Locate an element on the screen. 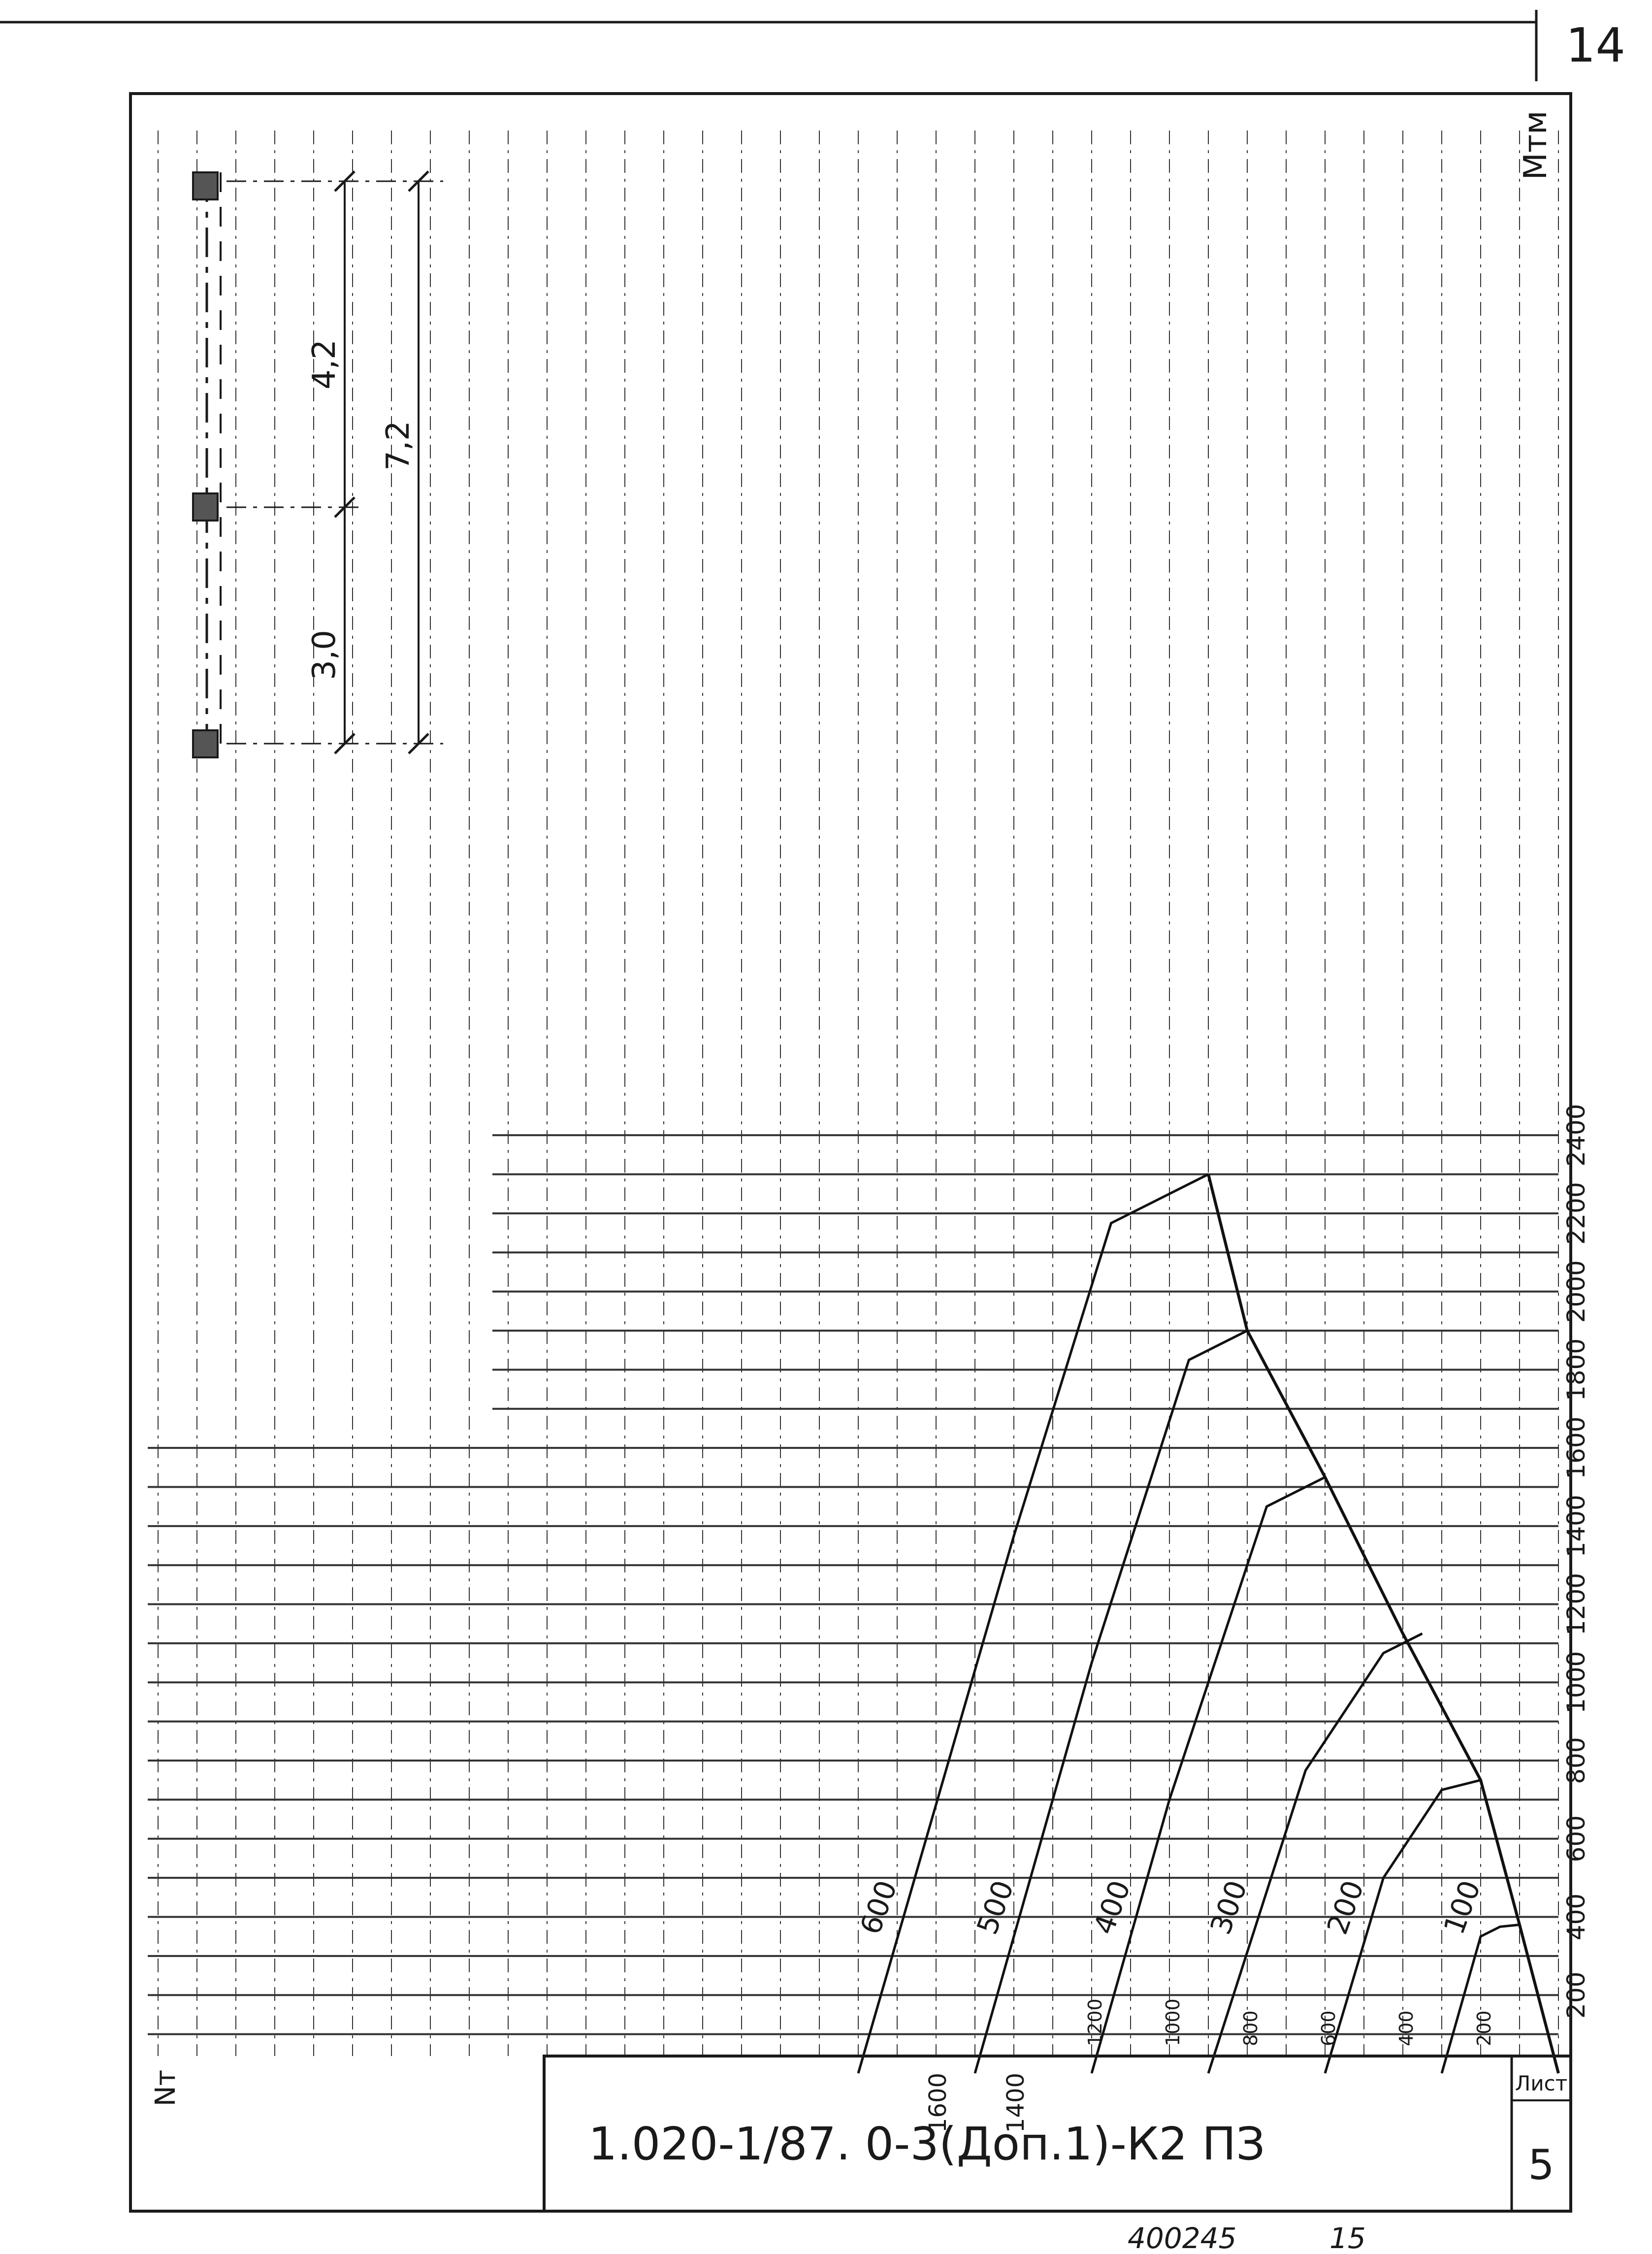  title-block: 1.020-1/87. 0-3(Доп.1)-К2 ПЗ Лист 5 is located at coordinates (1057, 2134).